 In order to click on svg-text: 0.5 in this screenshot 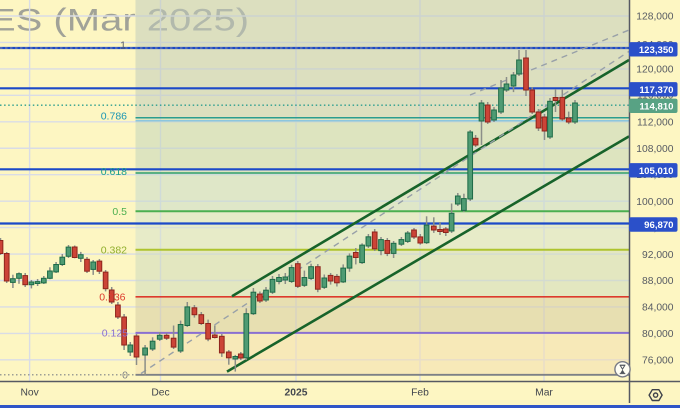, I will do `click(119, 212)`.